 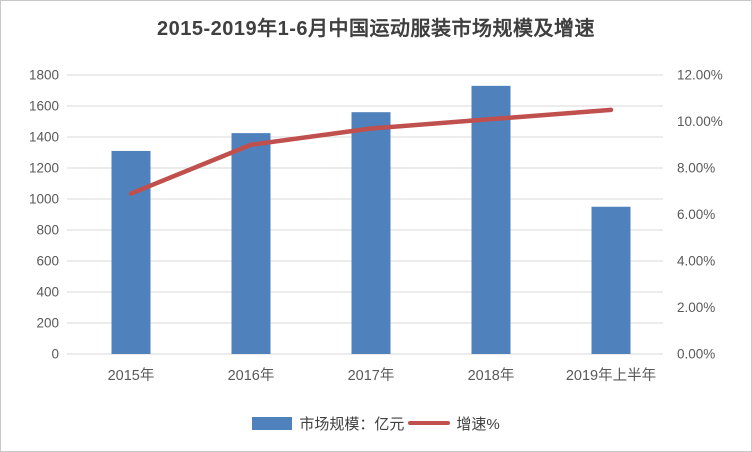 What do you see at coordinates (44, 168) in the screenshot?
I see `left-axis-tick-label: 1200` at bounding box center [44, 168].